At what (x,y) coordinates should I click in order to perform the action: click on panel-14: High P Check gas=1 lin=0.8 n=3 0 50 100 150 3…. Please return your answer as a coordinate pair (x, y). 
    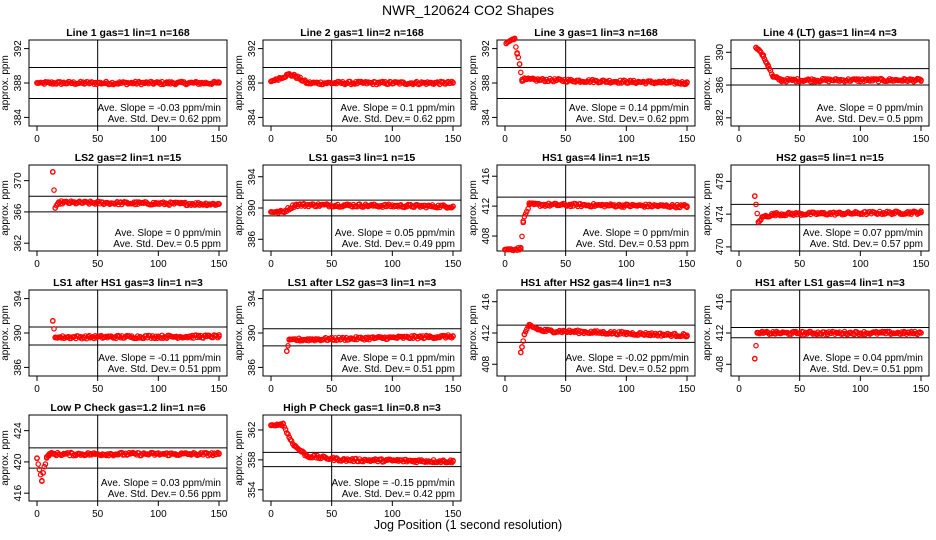
    Looking at the image, I should click on (348, 461).